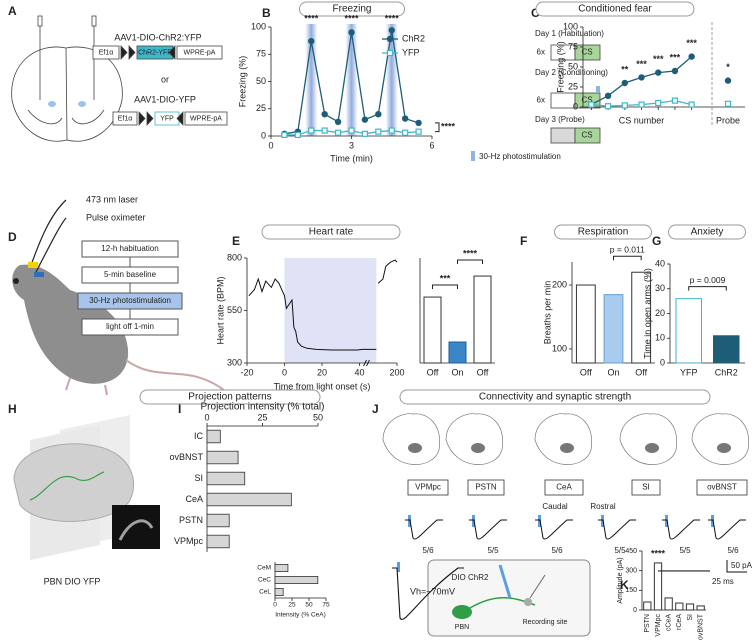 Image resolution: width=755 pixels, height=641 pixels. What do you see at coordinates (586, 372) in the screenshot?
I see `x-tick-label: Off` at bounding box center [586, 372].